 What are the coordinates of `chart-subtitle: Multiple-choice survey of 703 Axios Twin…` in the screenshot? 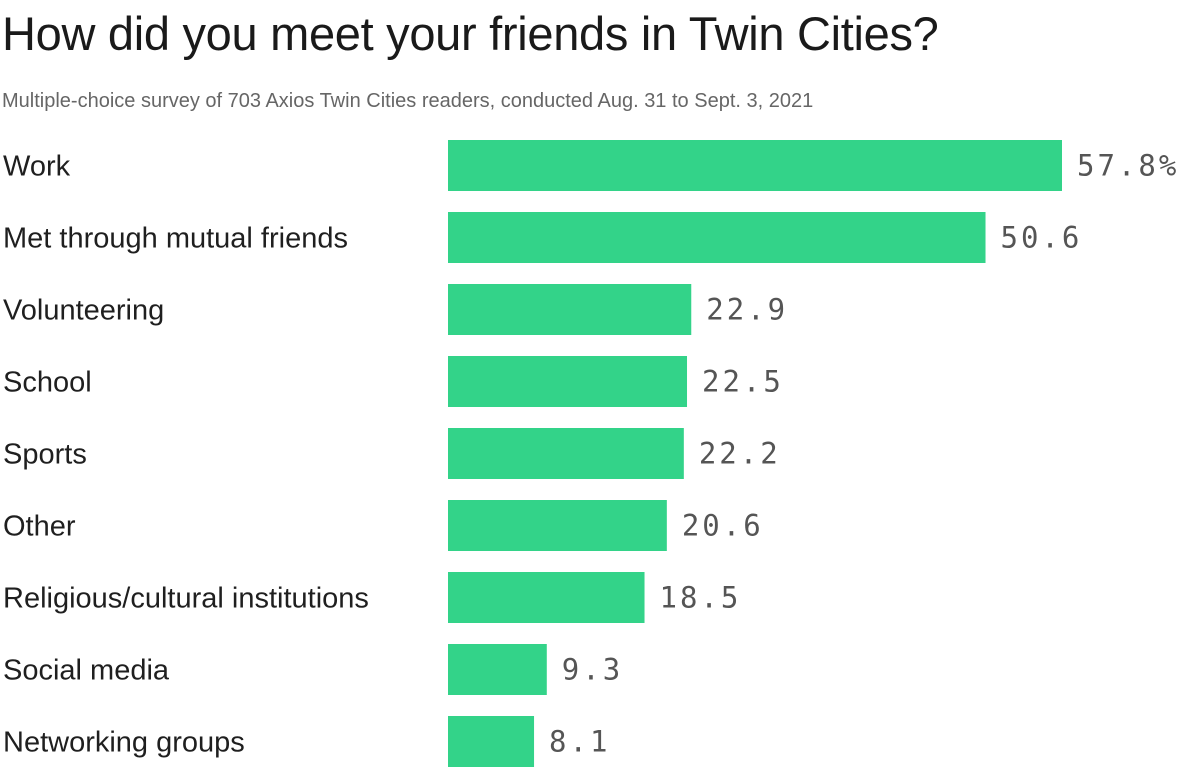 It's located at (408, 101).